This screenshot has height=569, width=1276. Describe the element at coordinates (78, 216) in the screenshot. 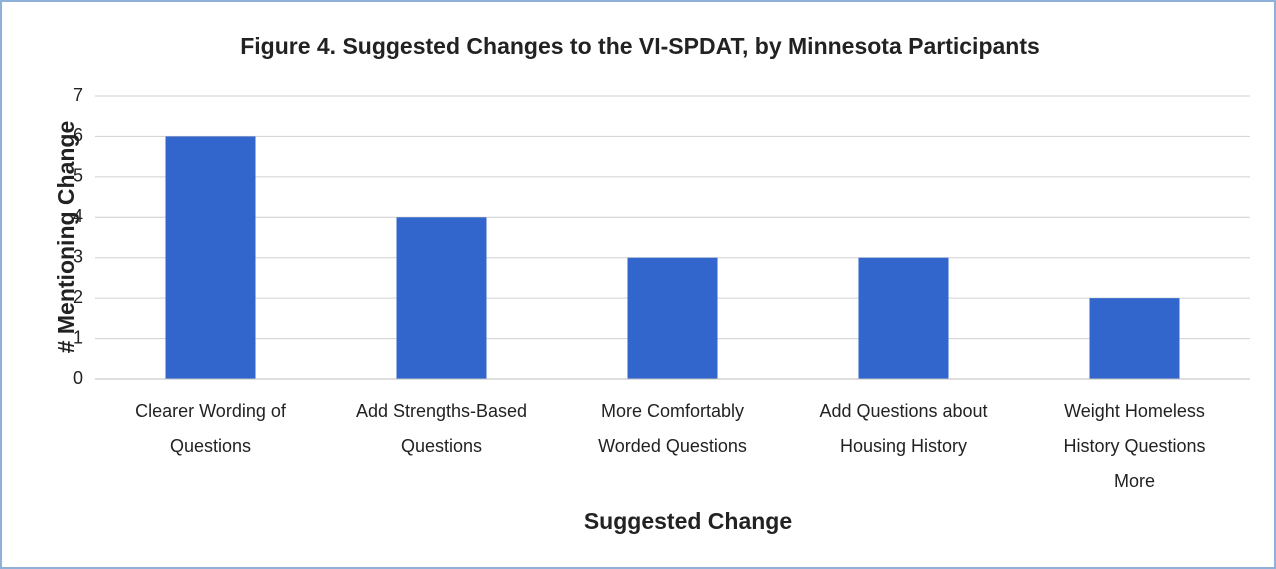

I see `y-tick-label: 4` at that location.